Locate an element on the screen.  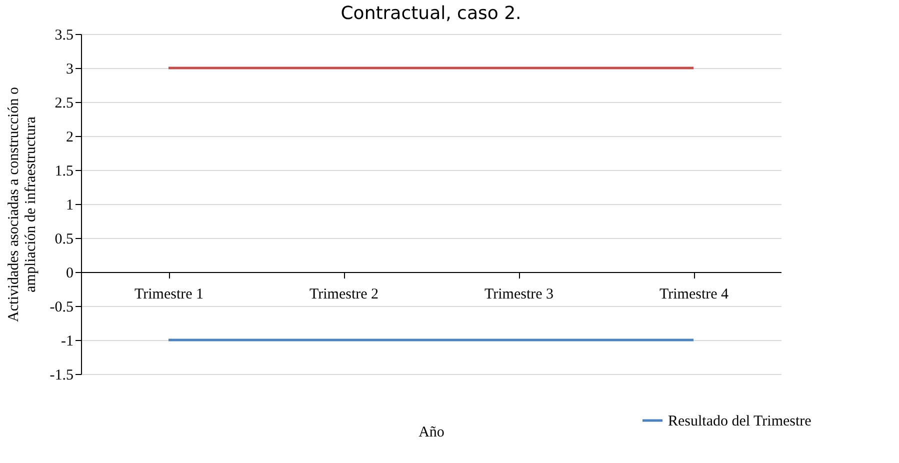
x-tick-label: Trimestre 1 is located at coordinates (169, 294).